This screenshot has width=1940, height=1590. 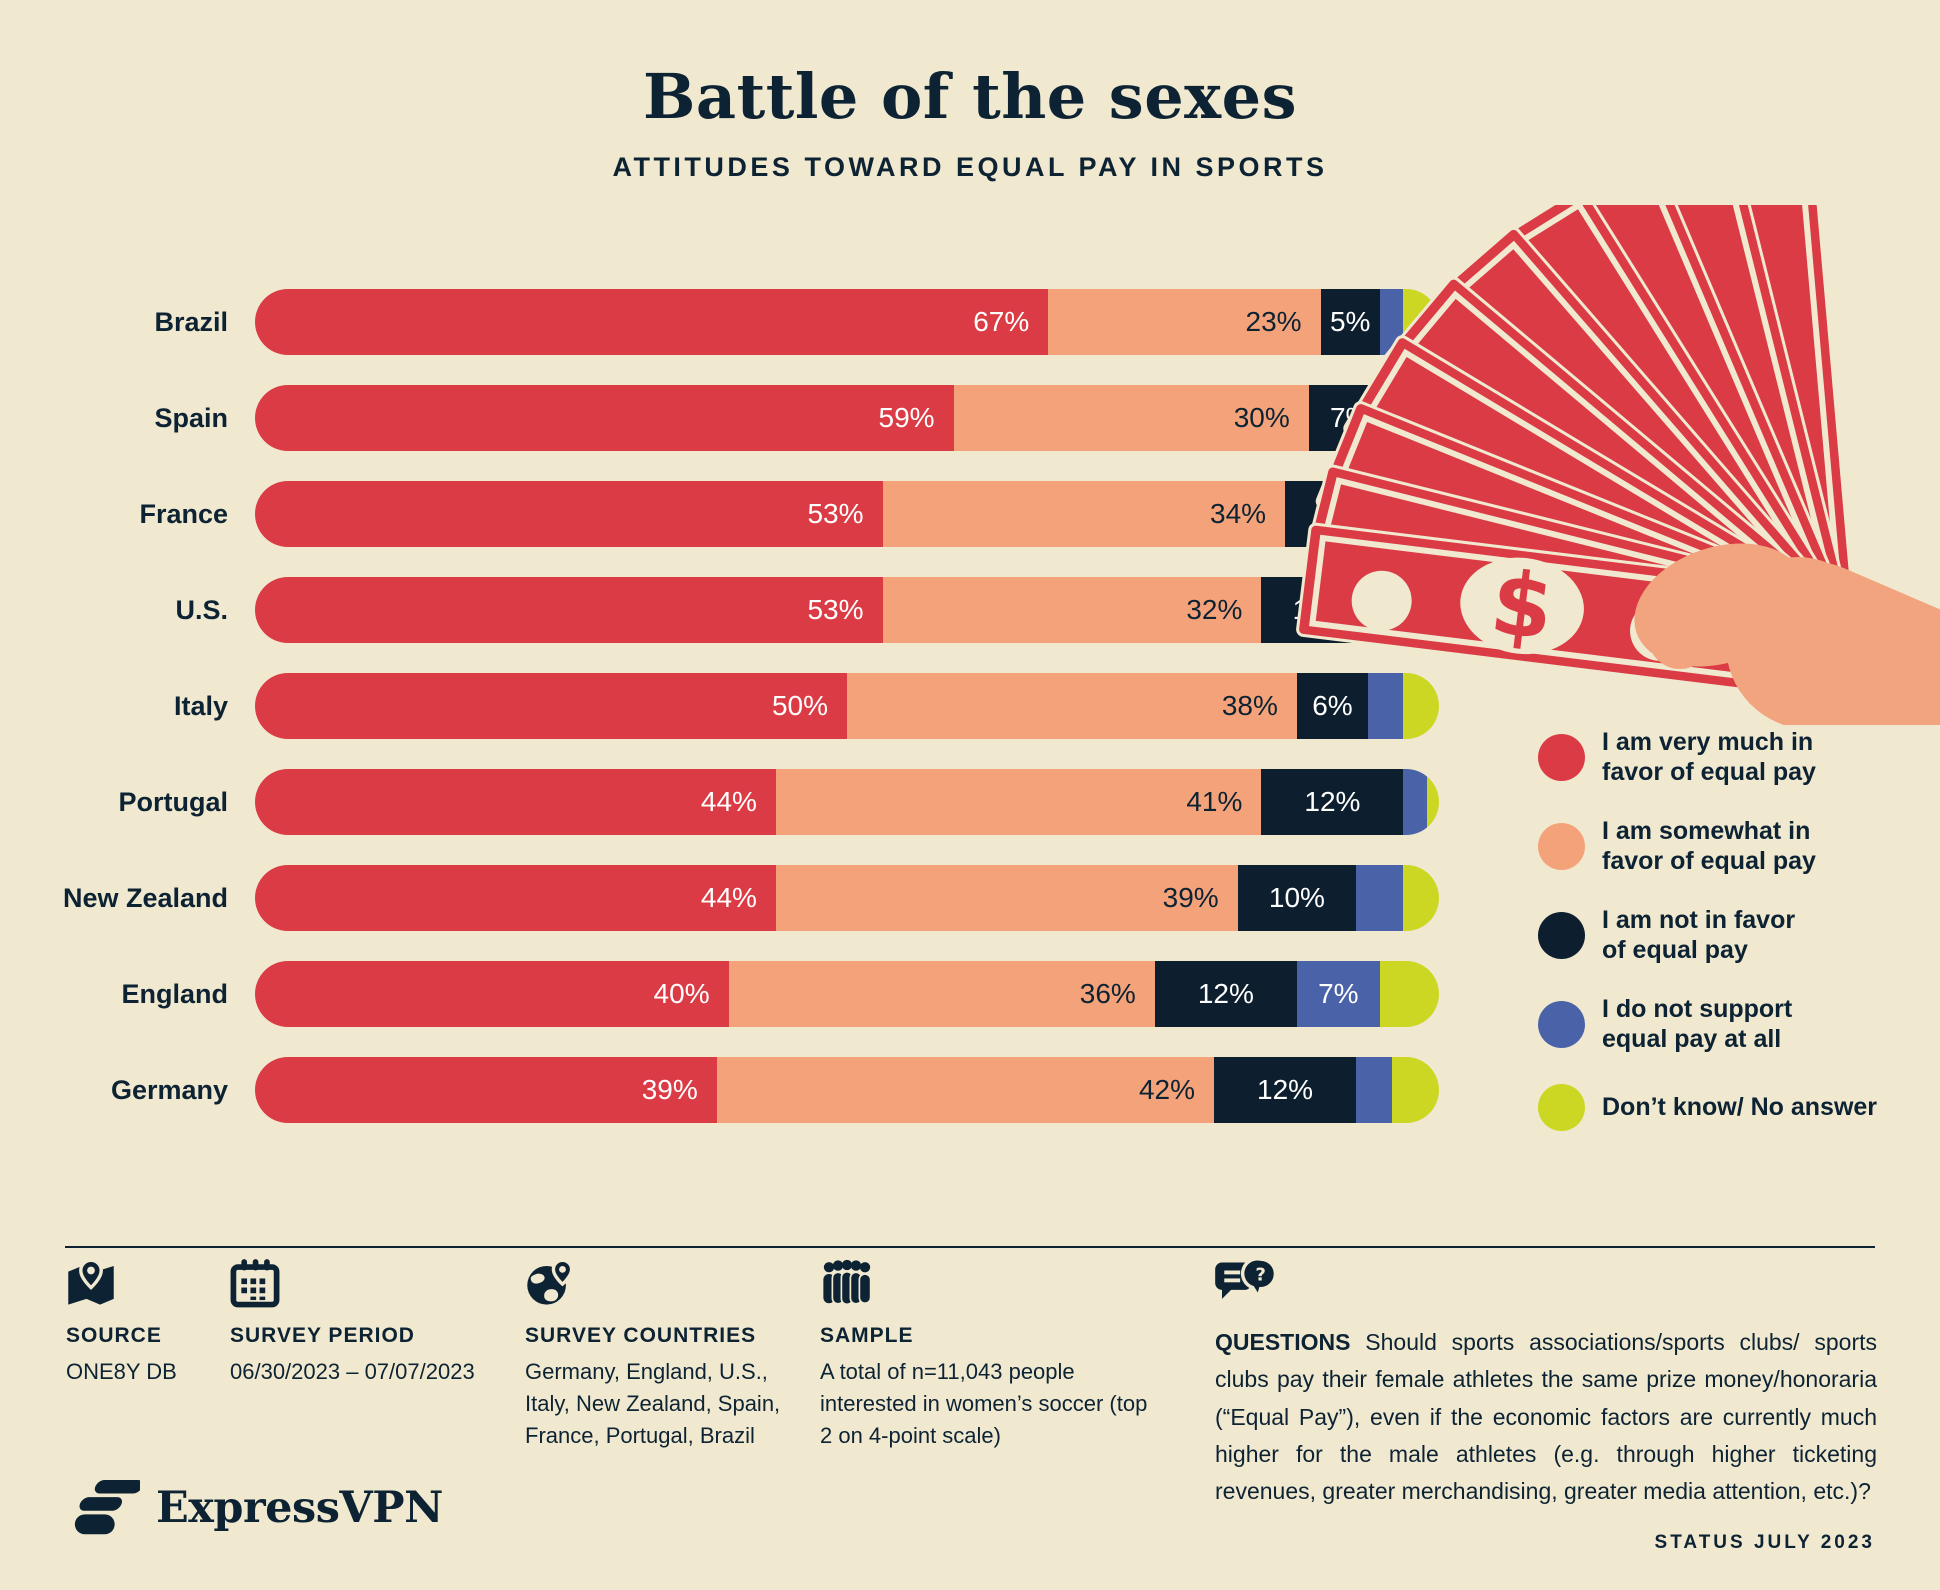 I want to click on legend-label: Don’t know/ No answer, so click(x=1740, y=1106).